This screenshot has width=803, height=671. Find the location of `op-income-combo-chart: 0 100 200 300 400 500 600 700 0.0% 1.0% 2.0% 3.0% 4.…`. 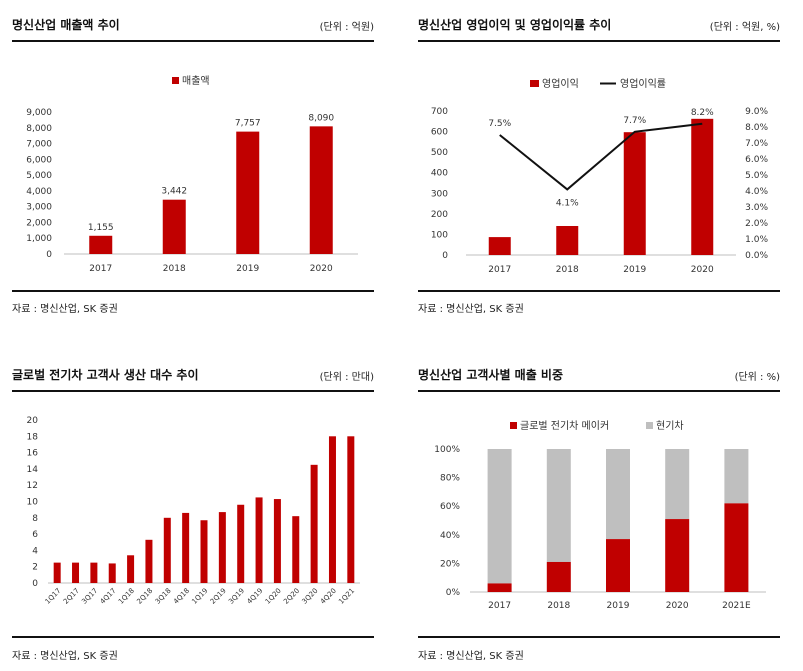

op-income-combo-chart: 0 100 200 300 400 500 600 700 0.0% 1.0% 2.0% 3.0% 4.… is located at coordinates (600, 176).